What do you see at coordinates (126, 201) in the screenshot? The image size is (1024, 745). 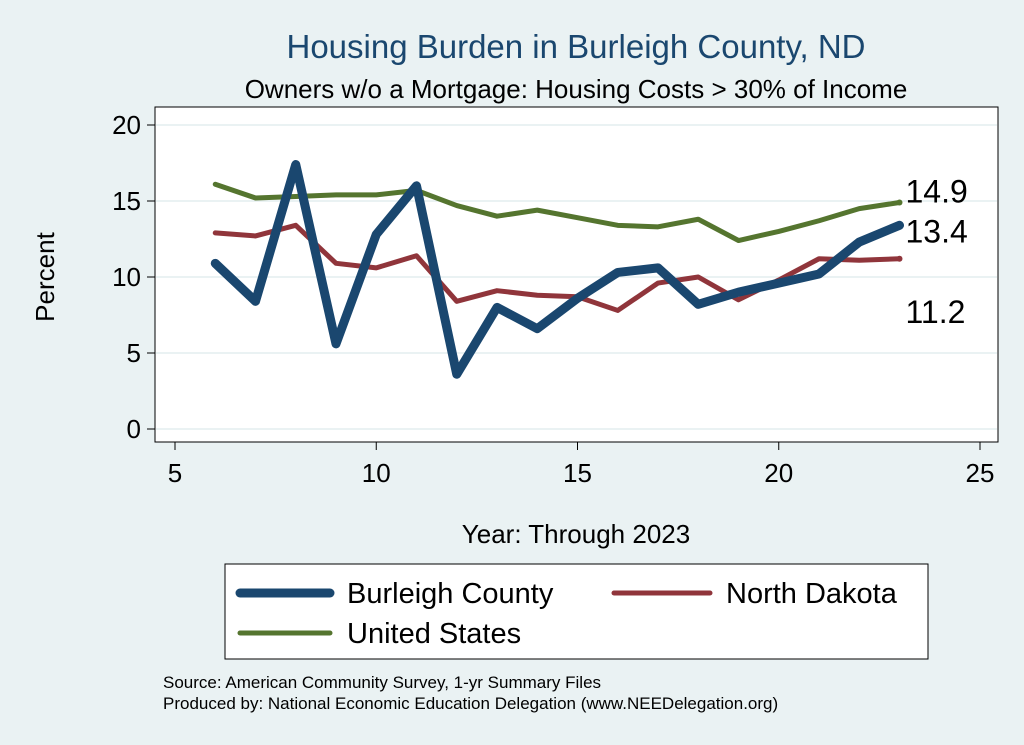 I see `y-tick-label: 15` at bounding box center [126, 201].